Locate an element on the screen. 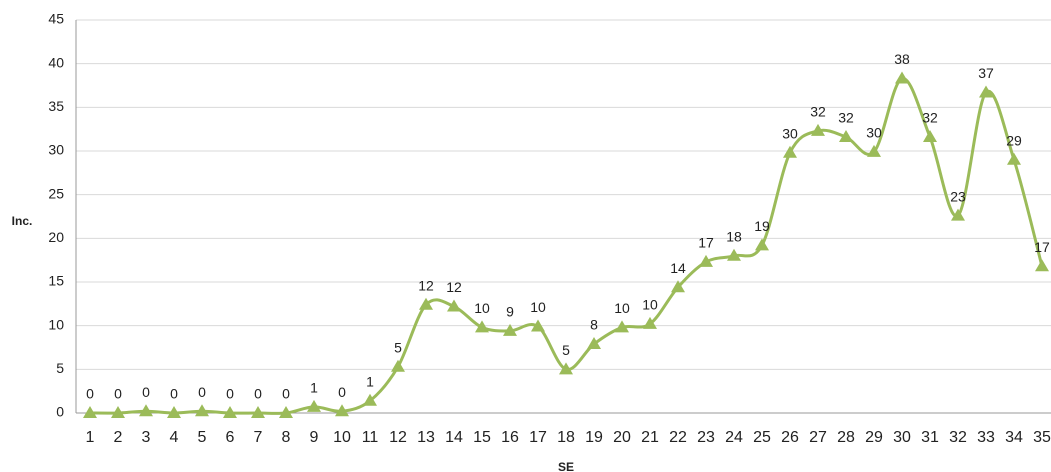 The height and width of the screenshot is (472, 1051). y-tick-label: 25 is located at coordinates (56, 193).